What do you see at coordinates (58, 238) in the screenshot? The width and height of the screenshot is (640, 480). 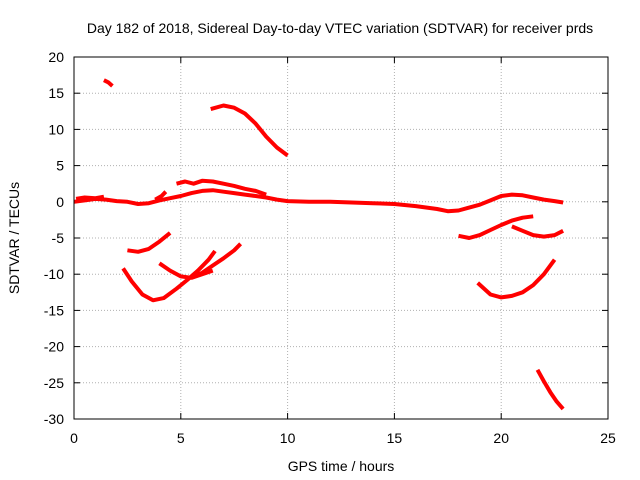 I see `y-tick-label: -5` at bounding box center [58, 238].